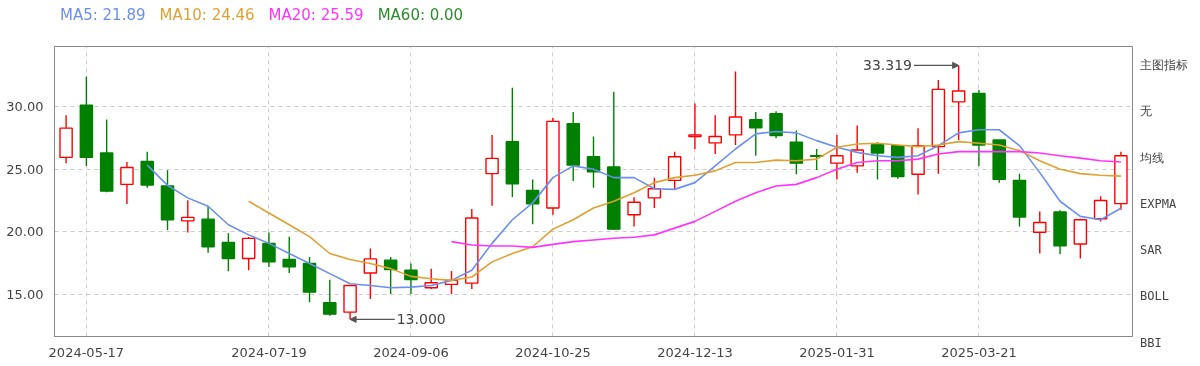 This screenshot has height=366, width=1200. What do you see at coordinates (837, 352) in the screenshot?
I see `x-tick-label: 2025-01-31` at bounding box center [837, 352].